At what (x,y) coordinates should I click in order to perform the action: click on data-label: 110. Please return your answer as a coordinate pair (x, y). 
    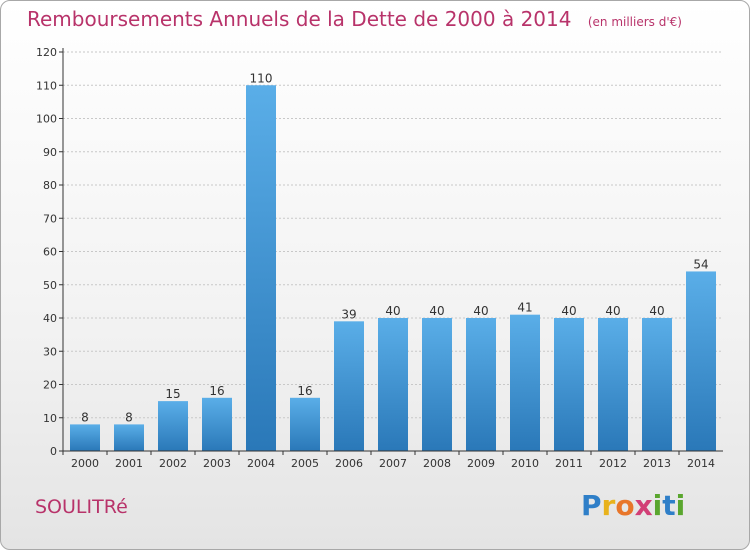
    Looking at the image, I should click on (261, 78).